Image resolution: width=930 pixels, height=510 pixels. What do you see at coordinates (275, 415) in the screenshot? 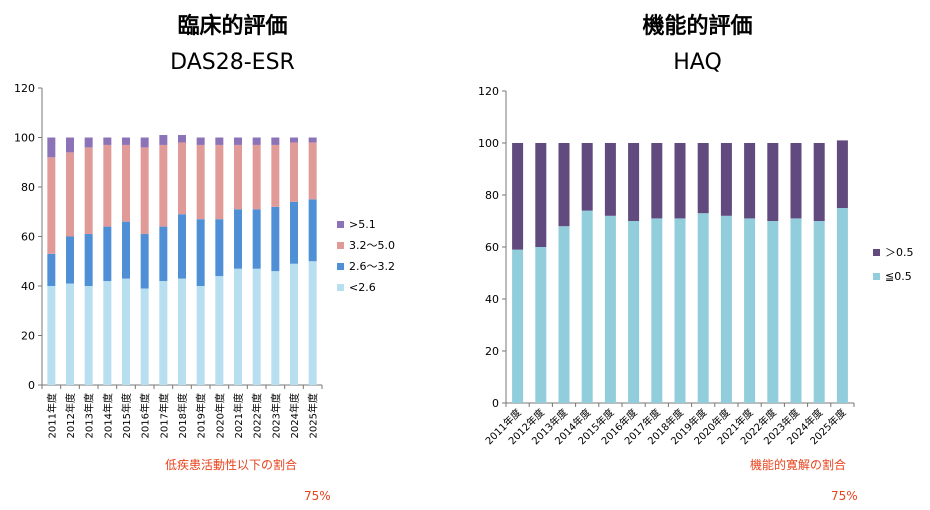
I see `x-tick-label: 2023年度` at bounding box center [275, 415].